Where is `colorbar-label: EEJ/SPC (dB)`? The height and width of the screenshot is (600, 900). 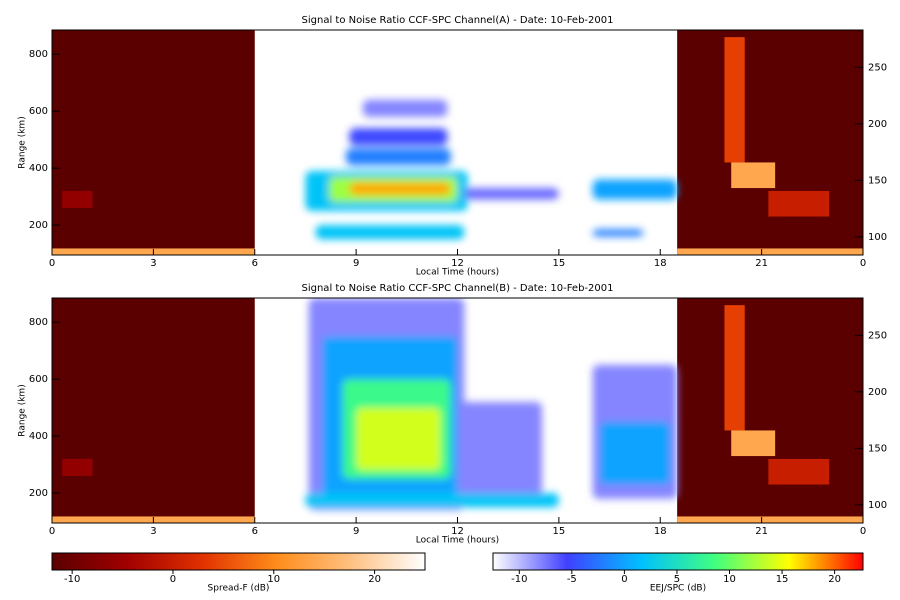
colorbar-label: EEJ/SPC (dB) is located at coordinates (678, 589).